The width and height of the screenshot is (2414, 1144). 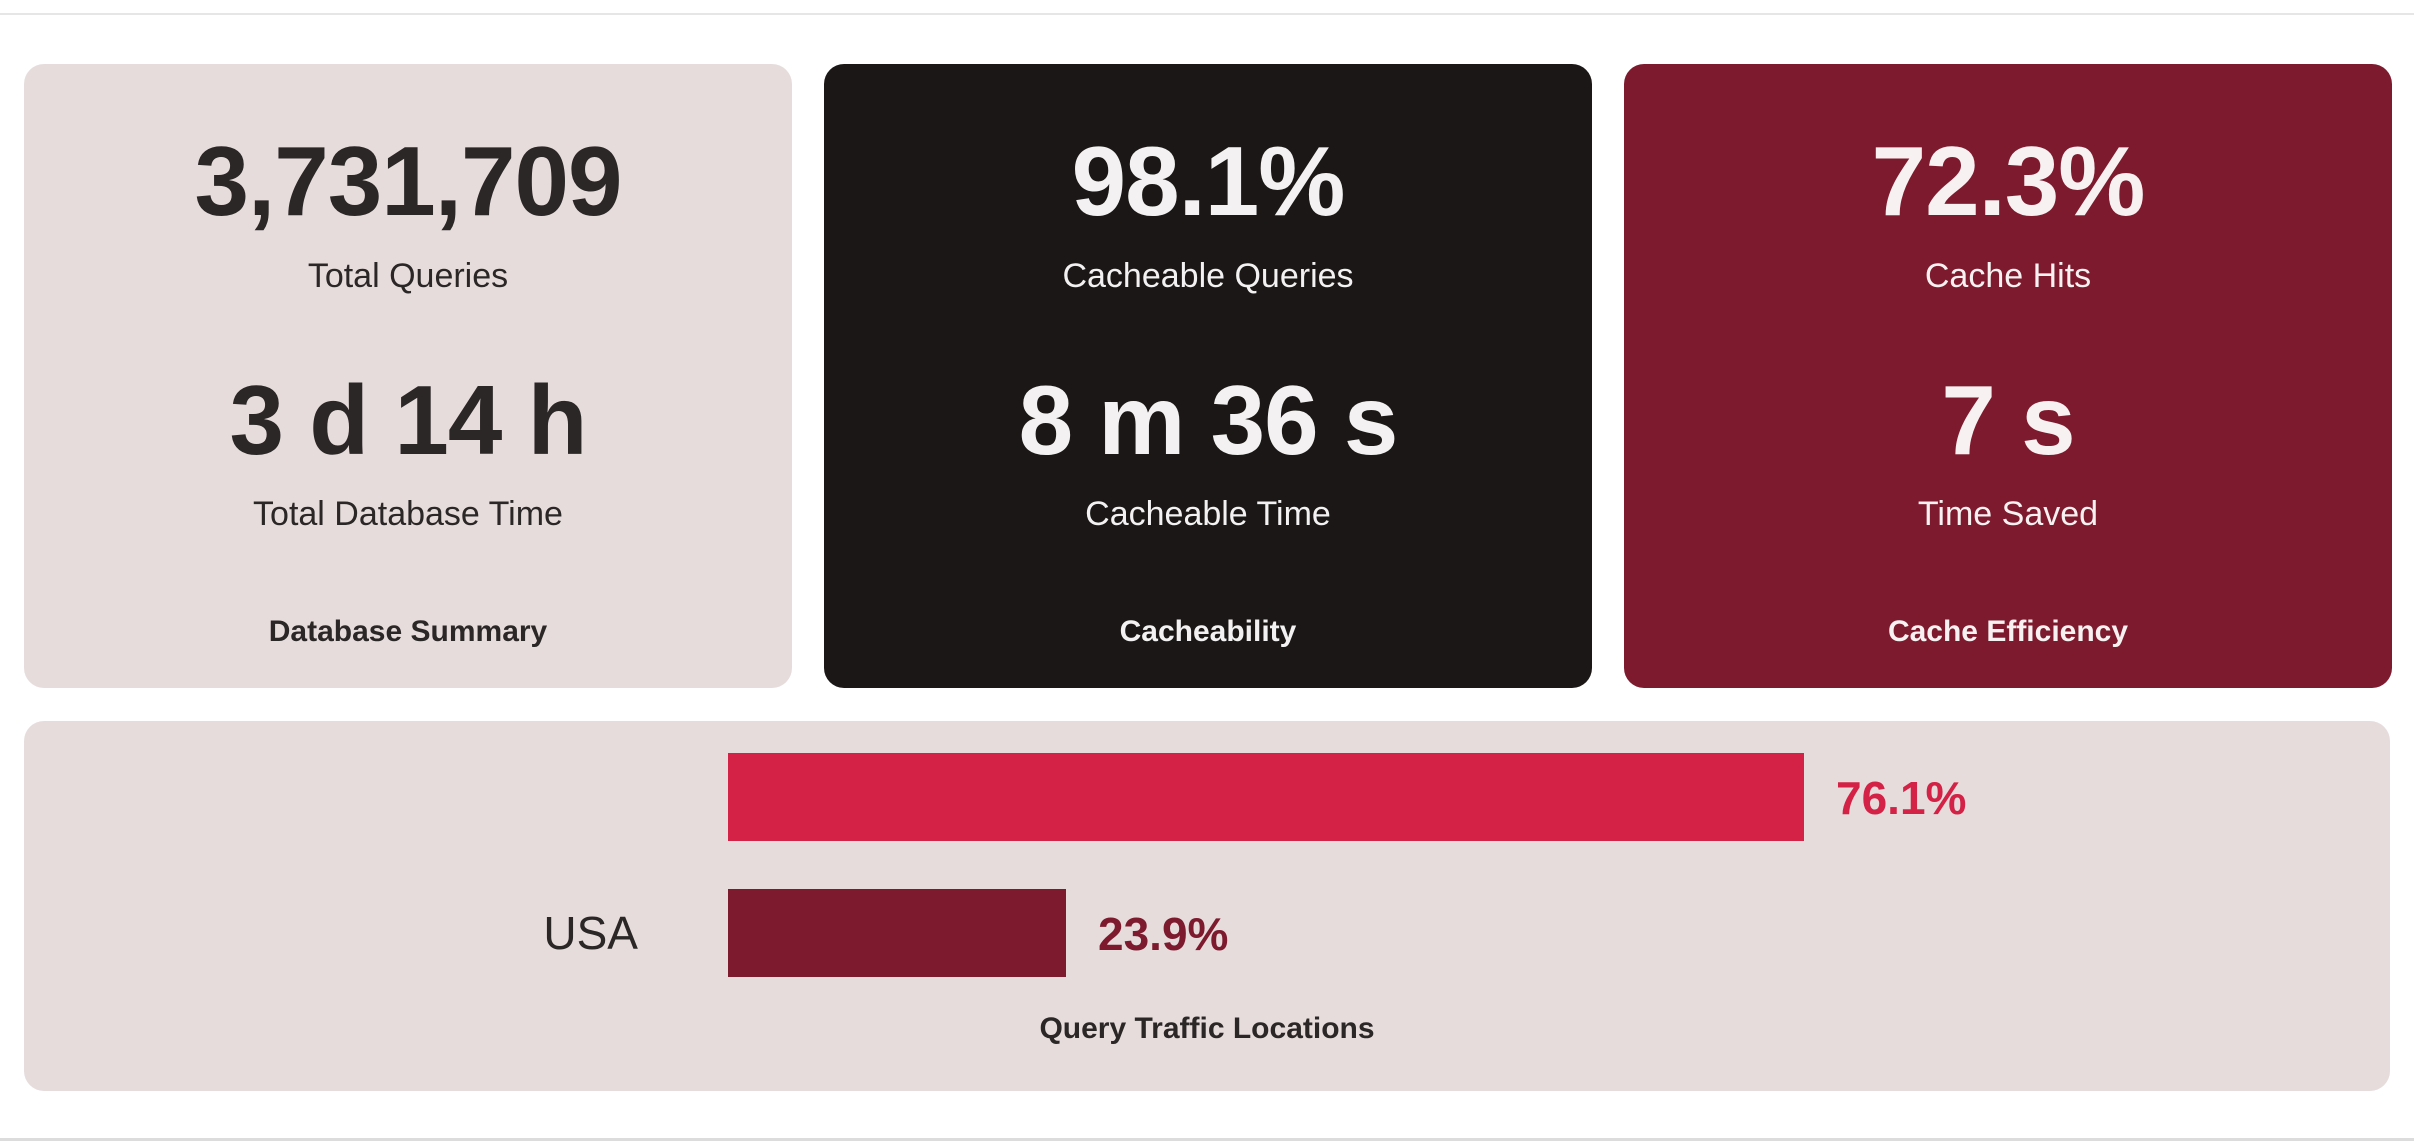 What do you see at coordinates (1207, 1139) in the screenshot?
I see `bottom-divider` at bounding box center [1207, 1139].